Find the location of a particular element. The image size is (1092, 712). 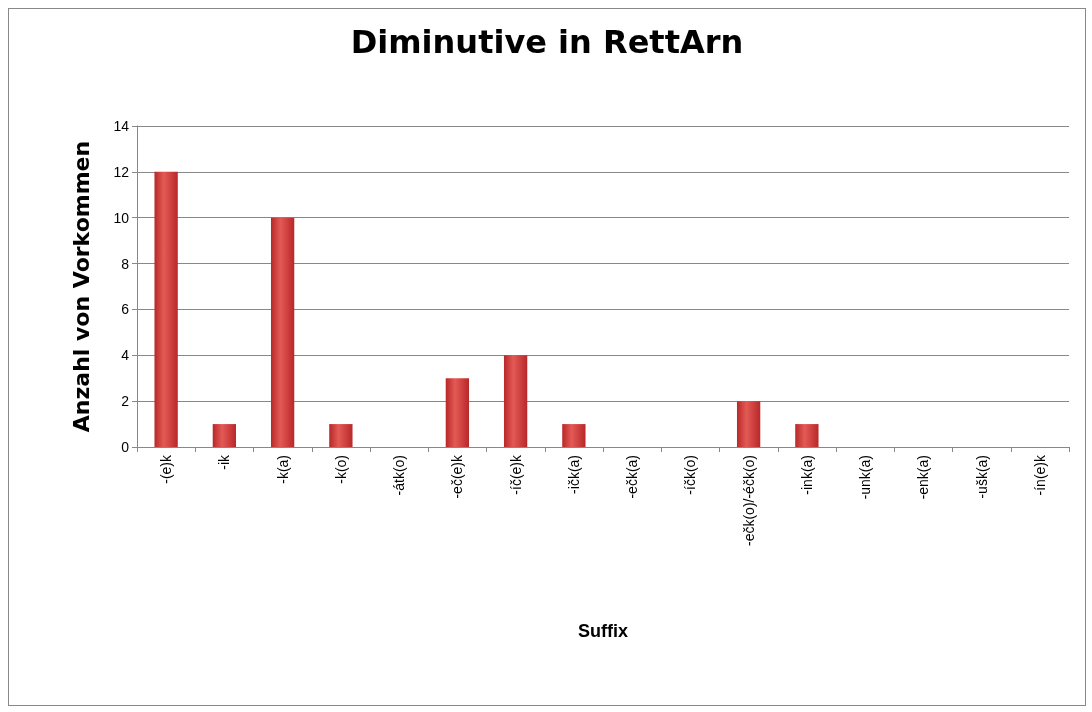

x-tick-label: -ušk(a) is located at coordinates (981, 477).